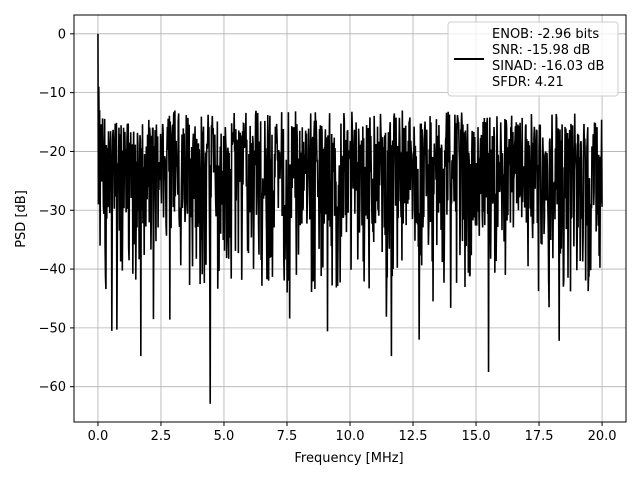  I want to click on legend-snr: SNR: -15.98 dB, so click(541, 50).